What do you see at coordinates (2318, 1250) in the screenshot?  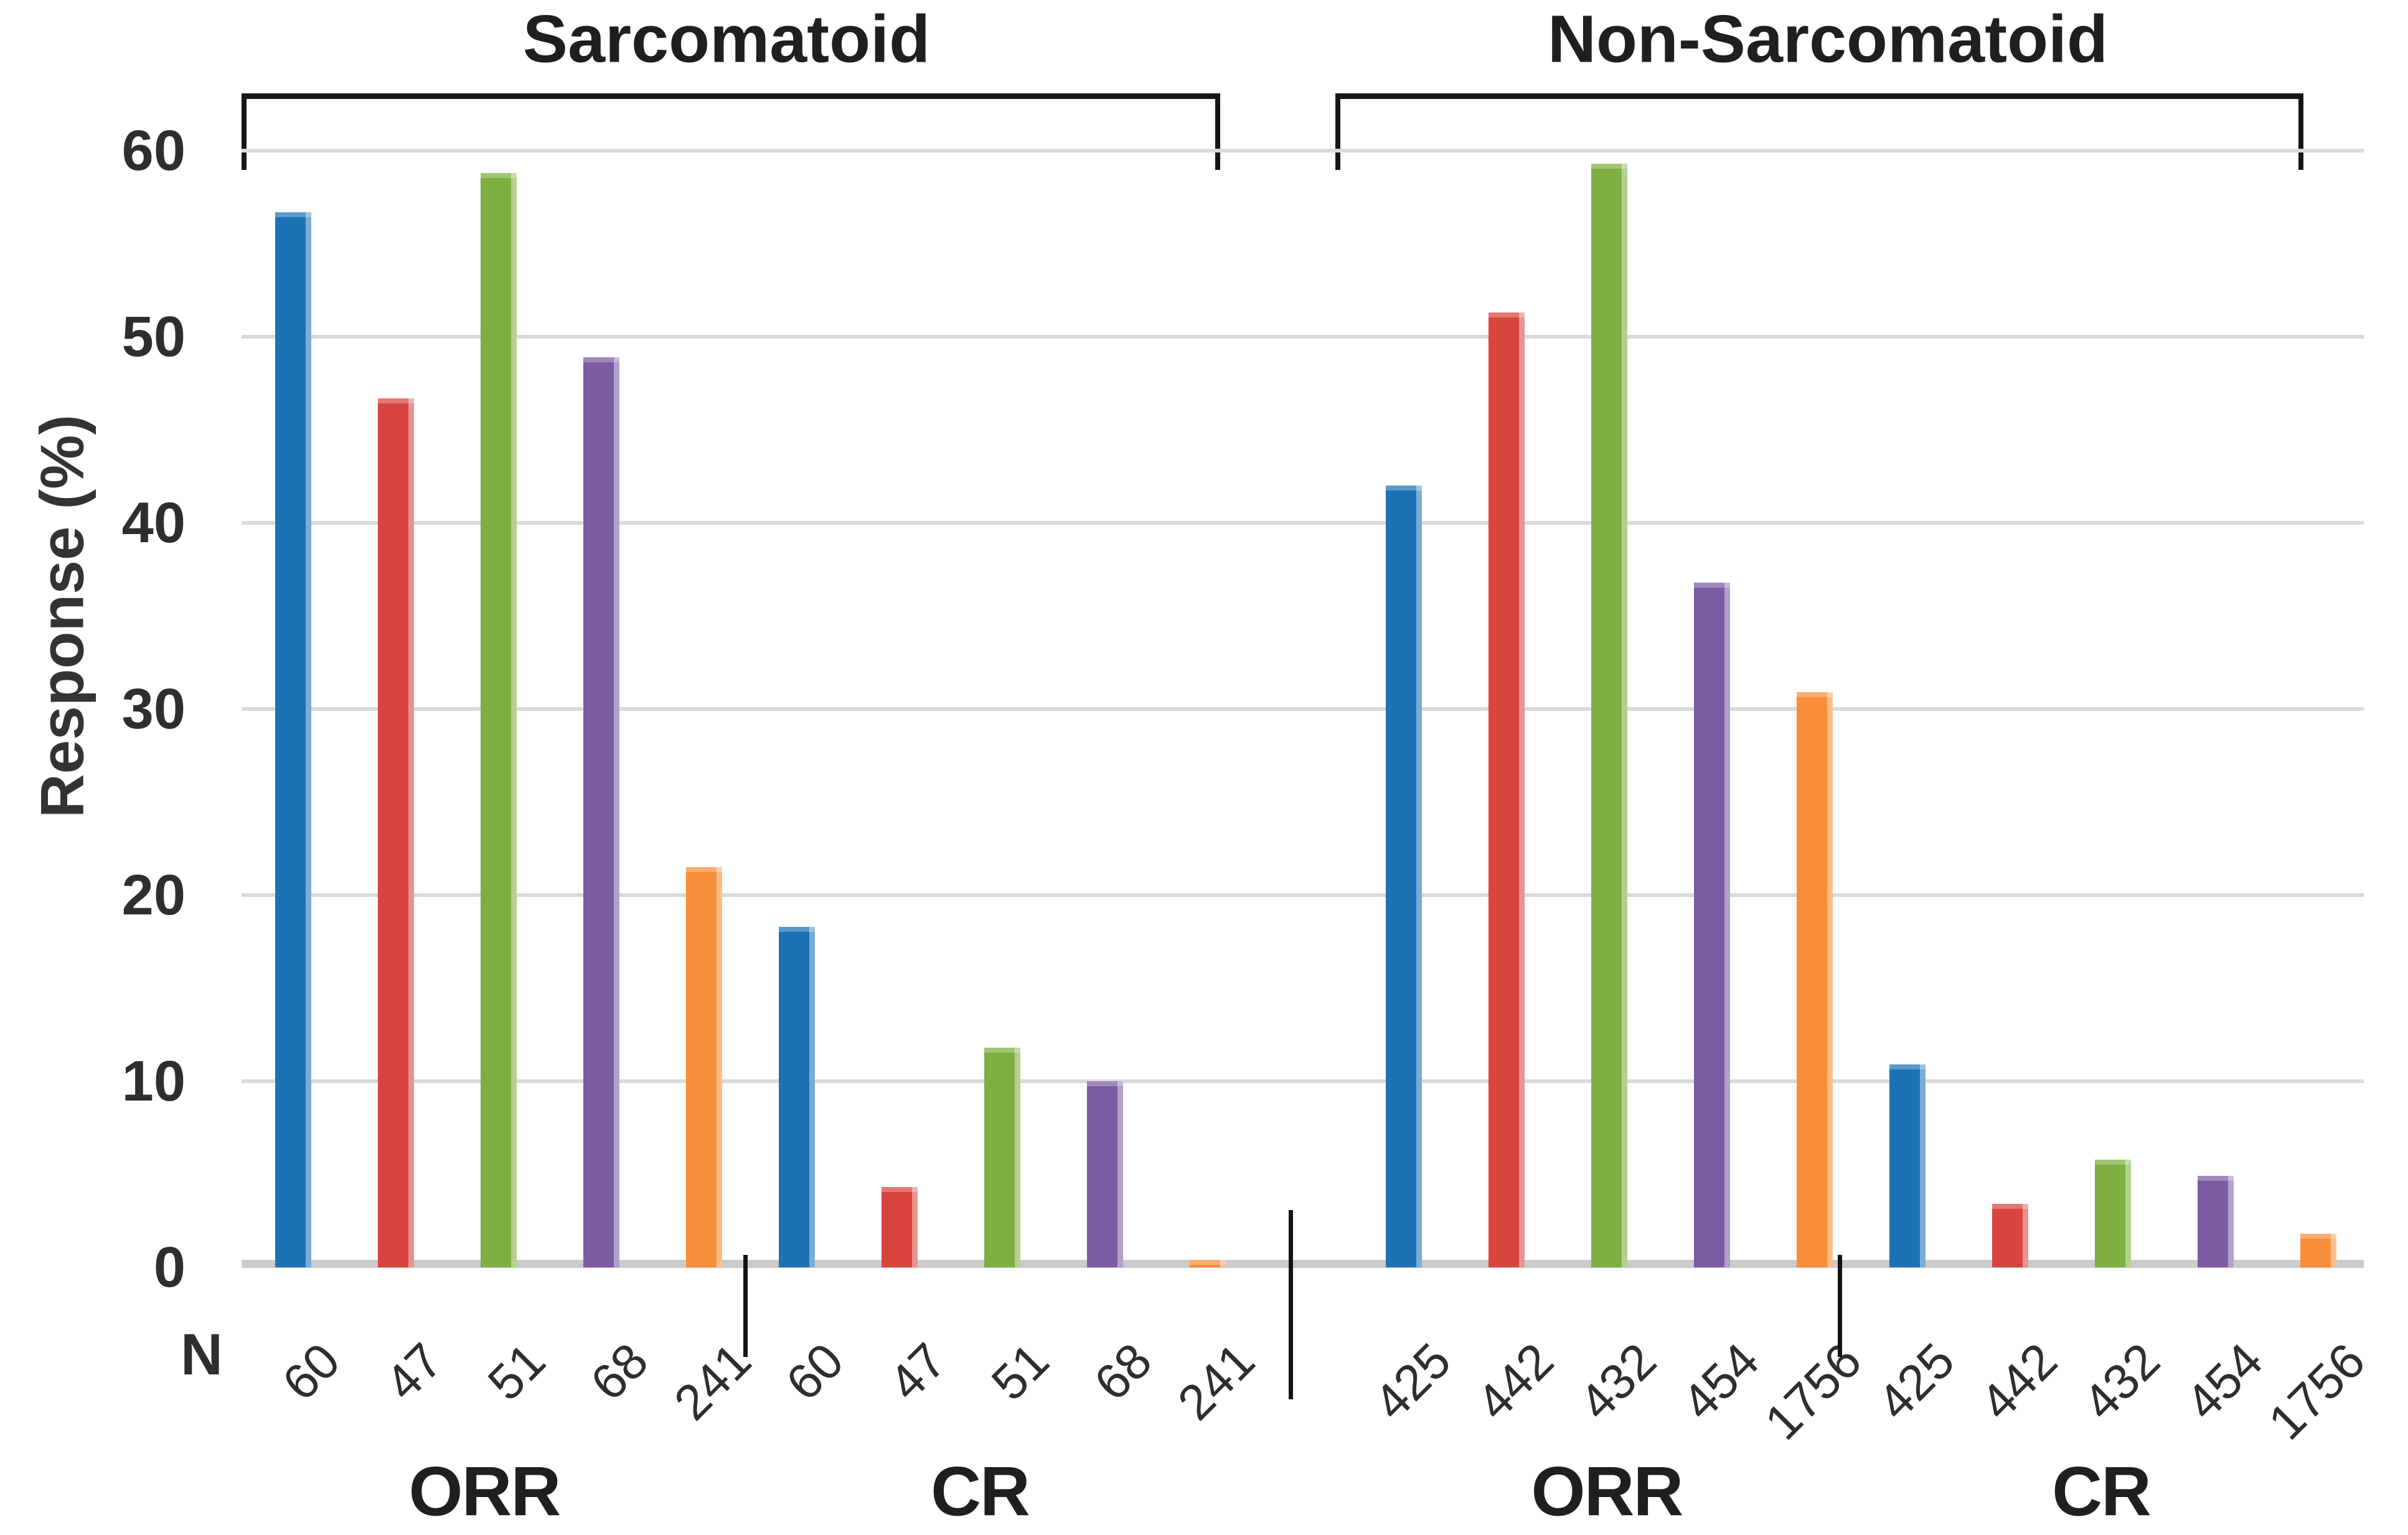 I see `bar-non-sarcomatoid-cr-orange` at bounding box center [2318, 1250].